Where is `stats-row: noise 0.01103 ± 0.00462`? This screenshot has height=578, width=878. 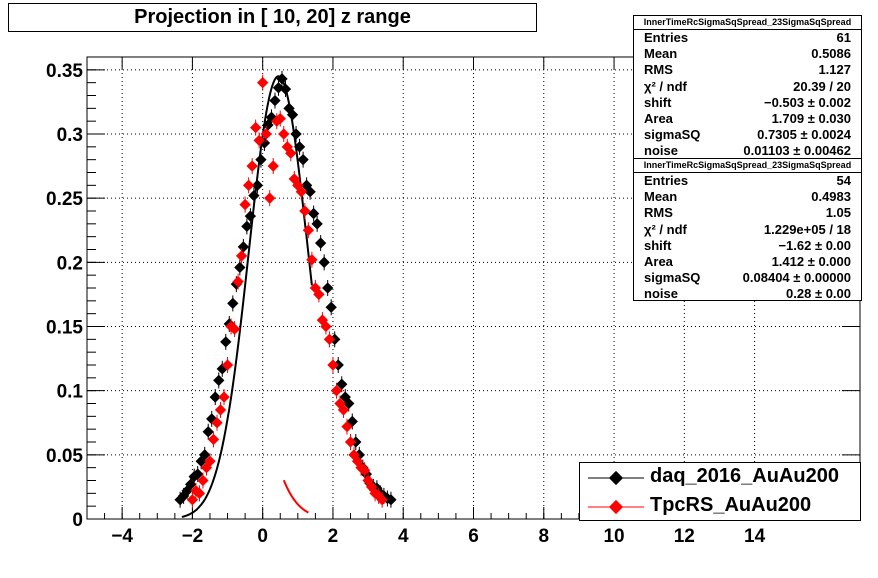 stats-row: noise 0.01103 ± 0.00462 is located at coordinates (747, 151).